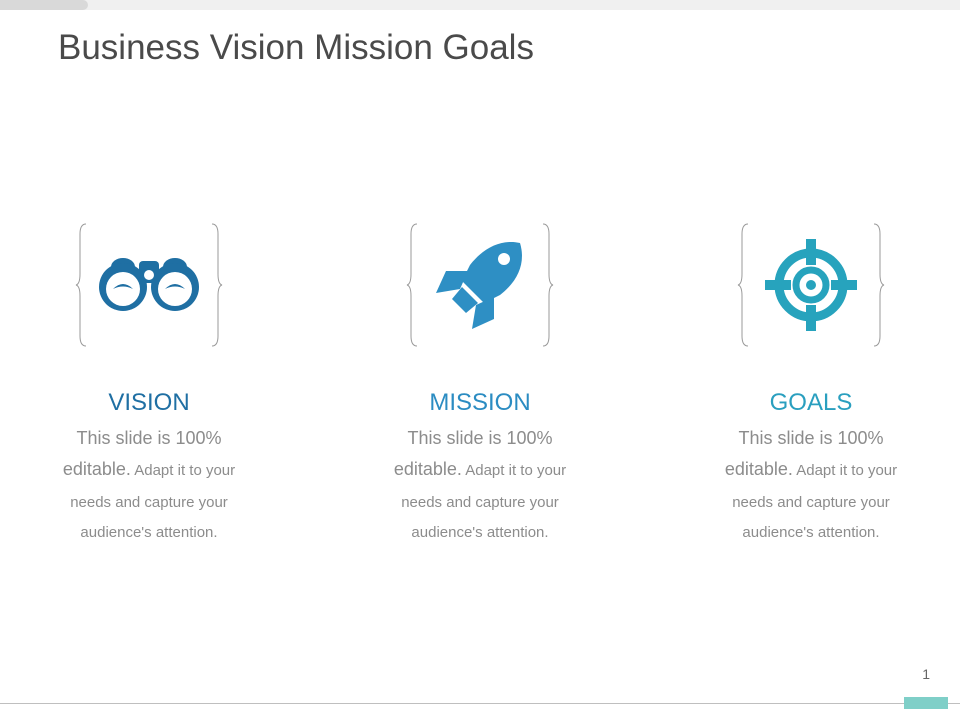  Describe the element at coordinates (811, 532) in the screenshot. I see `goals-body-line-4: audience's attention.` at that location.